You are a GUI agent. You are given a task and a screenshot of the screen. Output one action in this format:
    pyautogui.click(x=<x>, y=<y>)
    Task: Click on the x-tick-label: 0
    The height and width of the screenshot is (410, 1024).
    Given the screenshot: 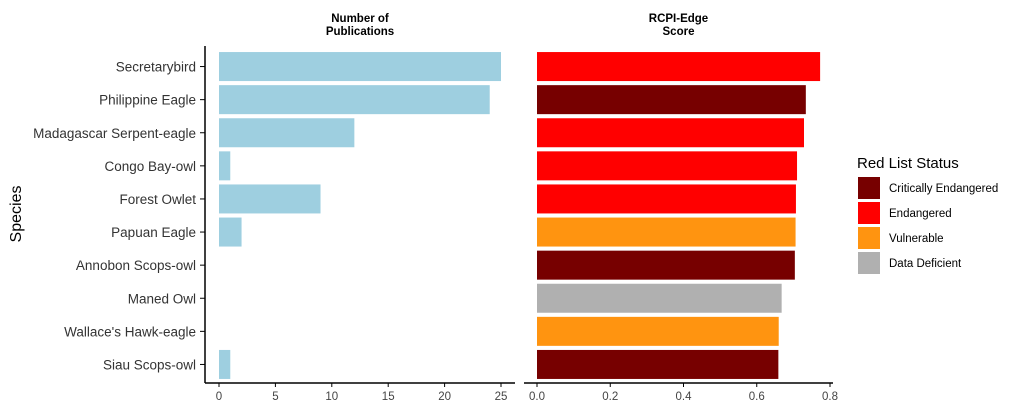 What is the action you would take?
    pyautogui.click(x=219, y=397)
    